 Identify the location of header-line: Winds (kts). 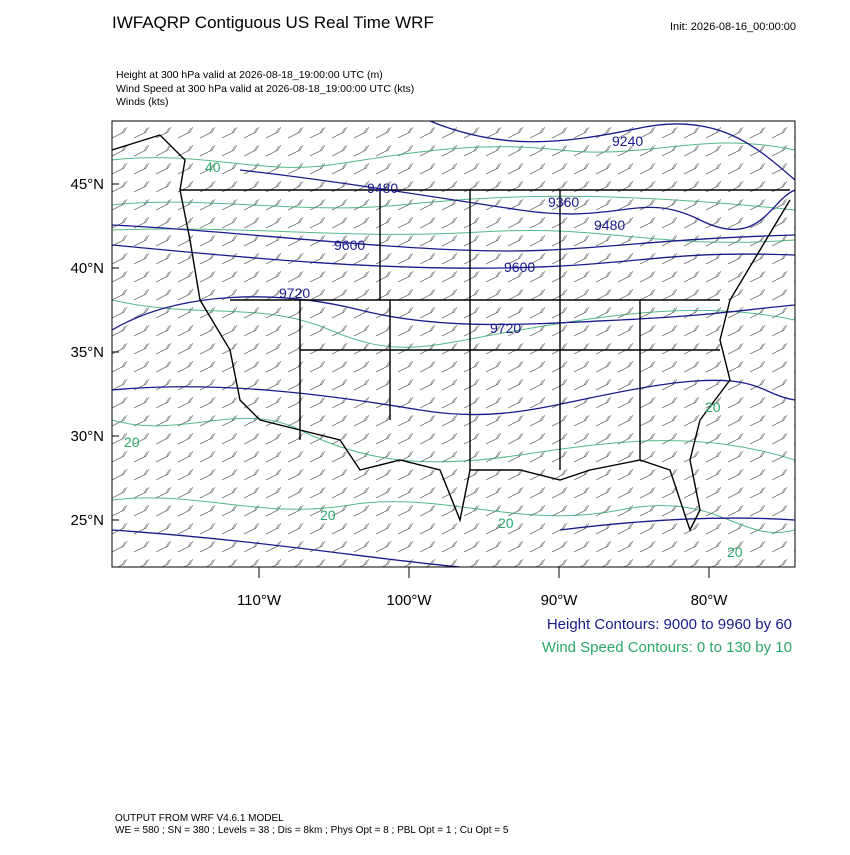
(142, 102).